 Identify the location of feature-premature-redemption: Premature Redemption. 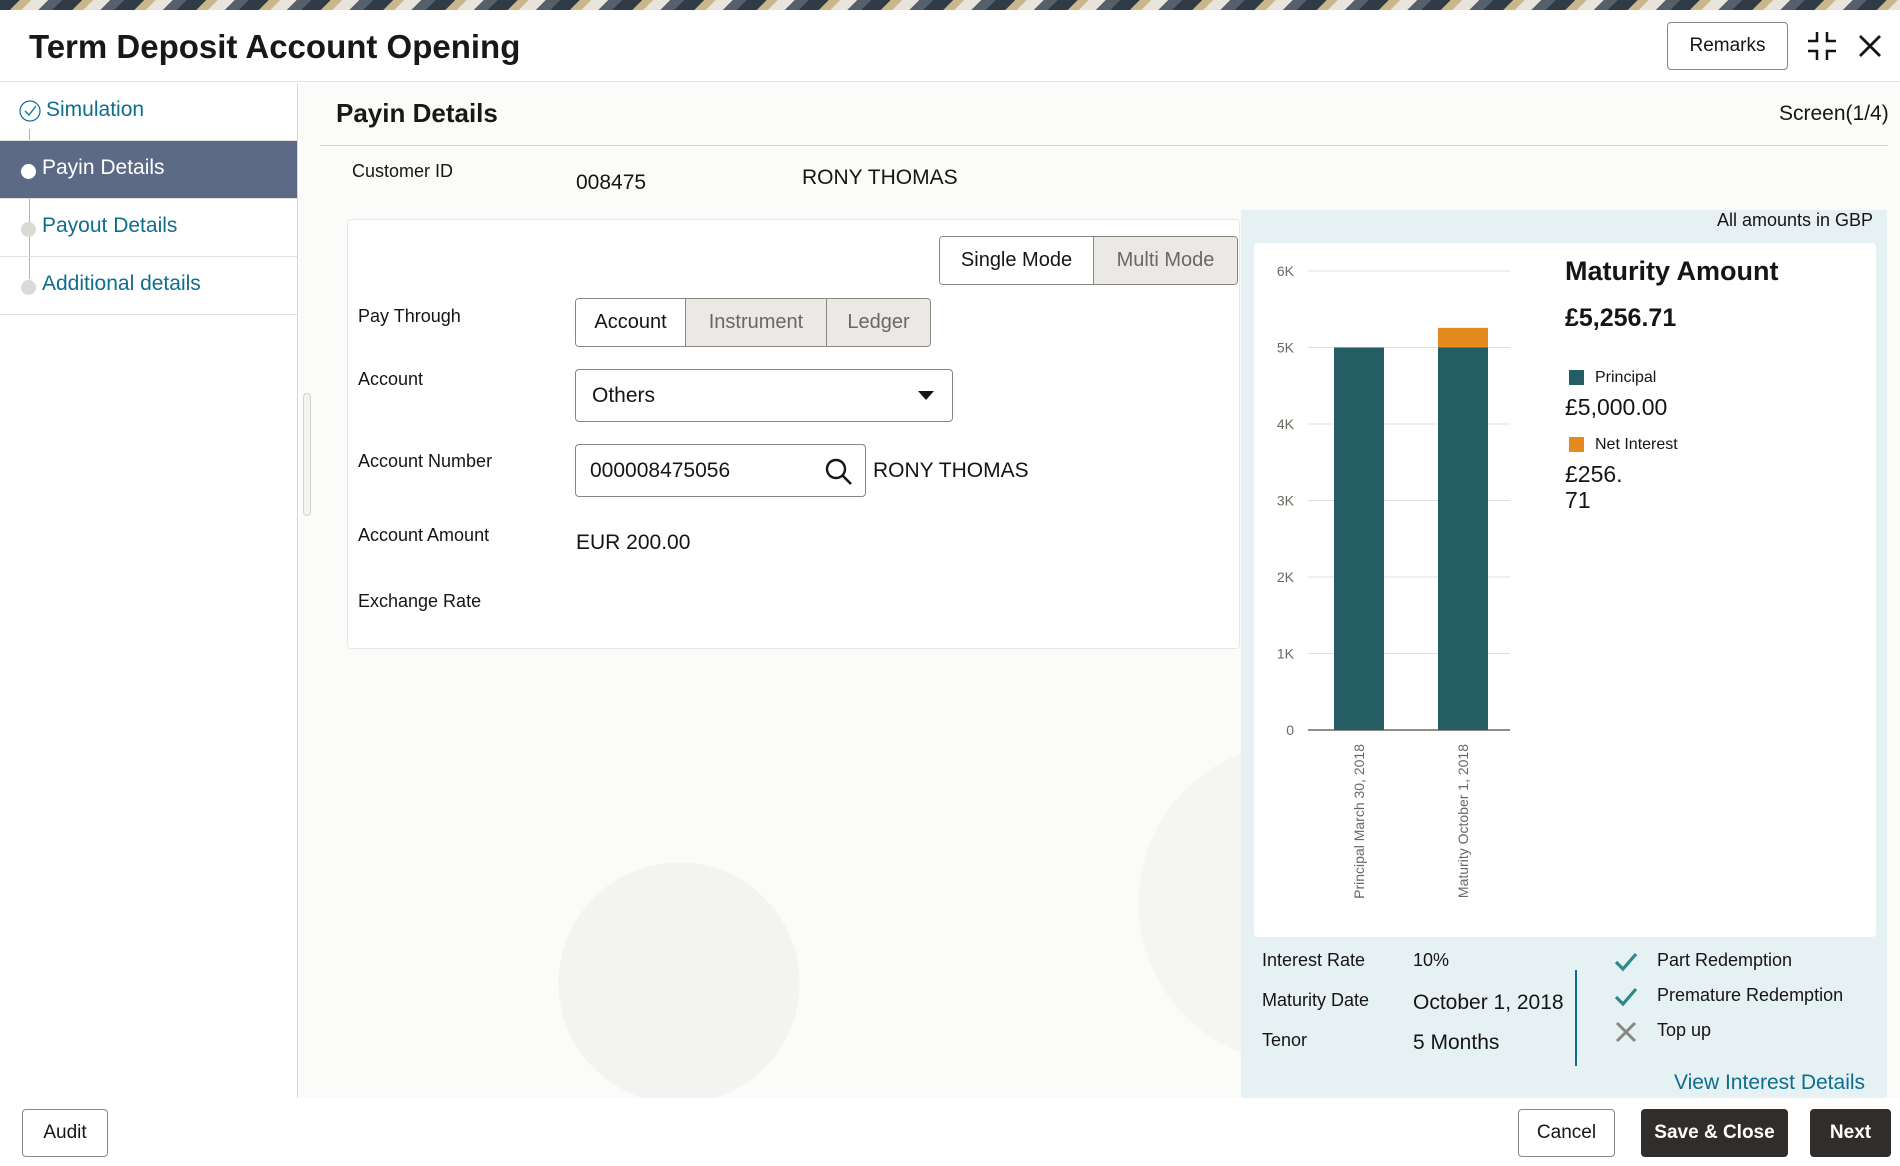
(1750, 995).